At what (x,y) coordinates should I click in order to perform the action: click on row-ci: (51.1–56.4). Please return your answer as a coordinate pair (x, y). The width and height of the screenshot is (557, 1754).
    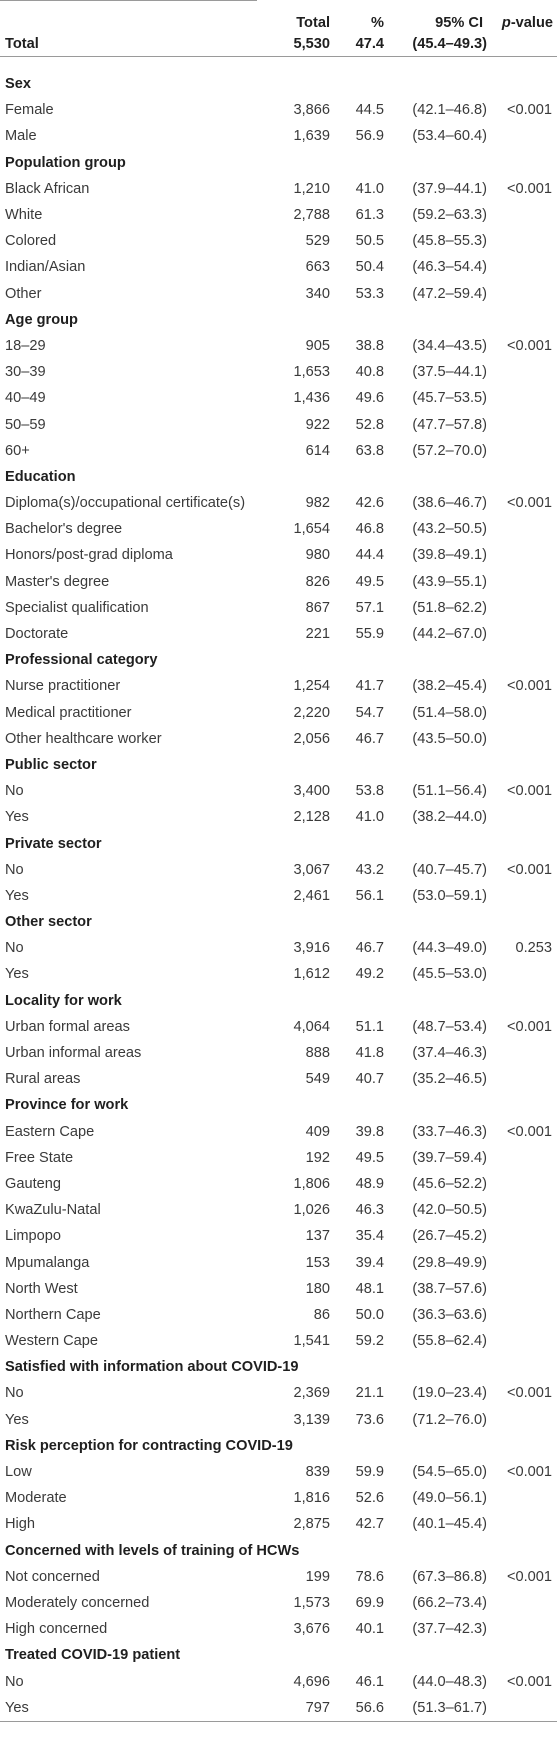
    Looking at the image, I should click on (449, 791).